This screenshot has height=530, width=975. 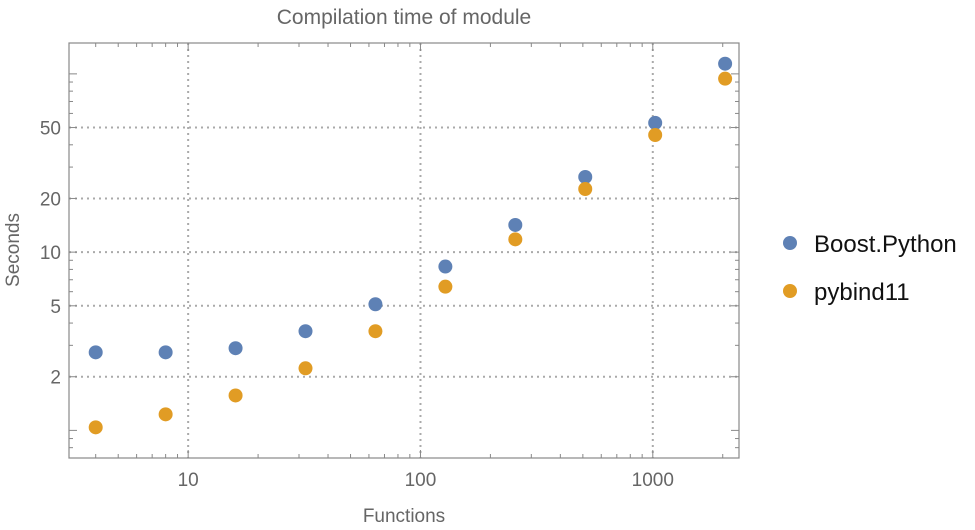 I want to click on x-axis-label: Functions, so click(x=404, y=515).